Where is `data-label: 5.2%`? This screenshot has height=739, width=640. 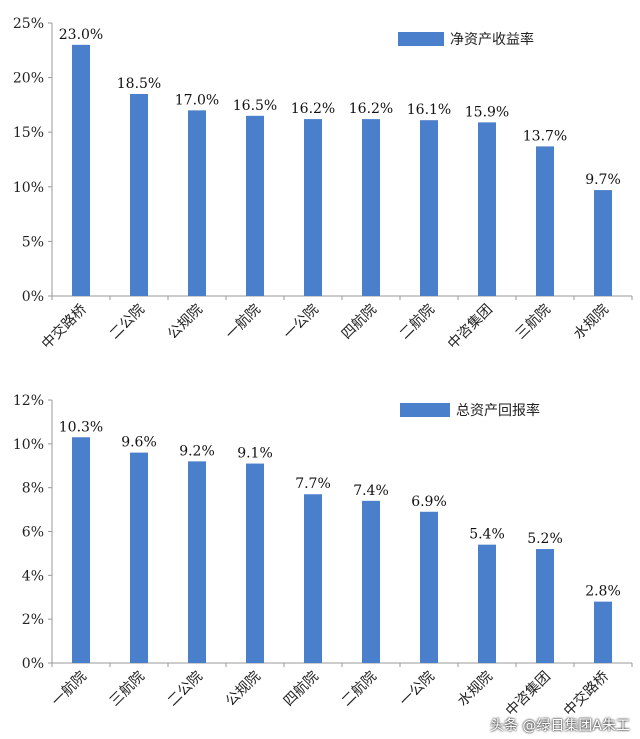 data-label: 5.2% is located at coordinates (545, 539).